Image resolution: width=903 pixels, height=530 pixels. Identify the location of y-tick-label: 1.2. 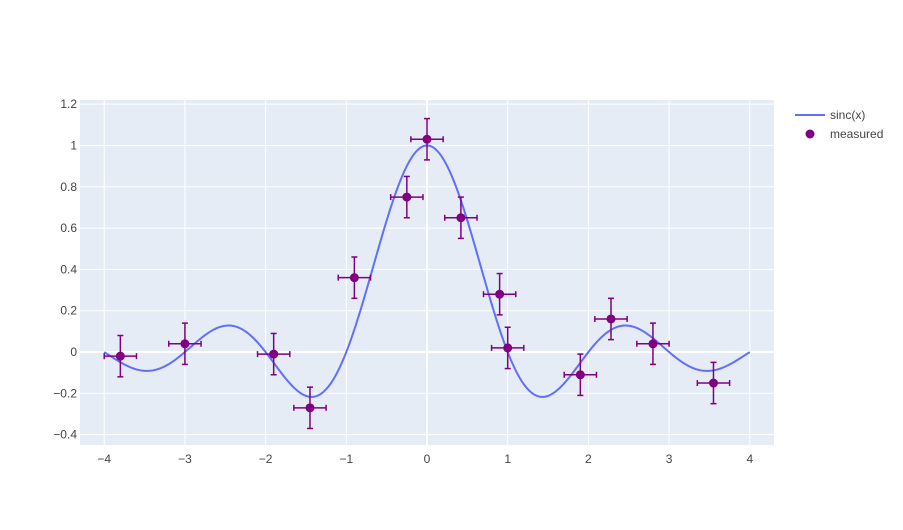
(68, 104).